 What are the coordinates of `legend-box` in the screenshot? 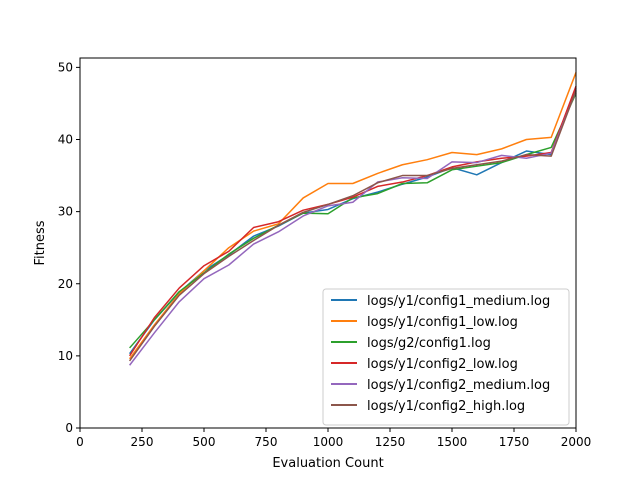 It's located at (446, 357).